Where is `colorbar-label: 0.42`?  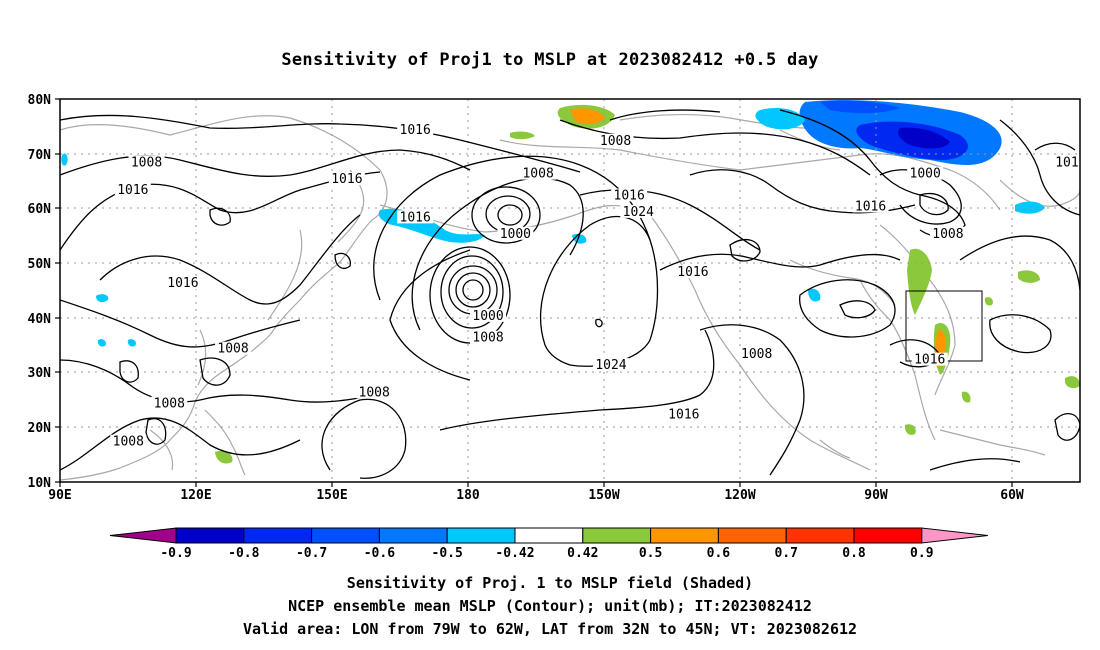
colorbar-label: 0.42 is located at coordinates (582, 553).